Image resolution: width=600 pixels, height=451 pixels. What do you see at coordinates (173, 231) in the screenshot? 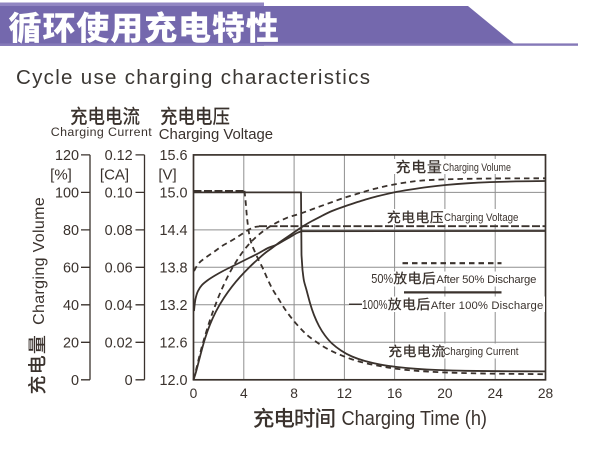
I see `svg-text: 14.4` at bounding box center [173, 231].